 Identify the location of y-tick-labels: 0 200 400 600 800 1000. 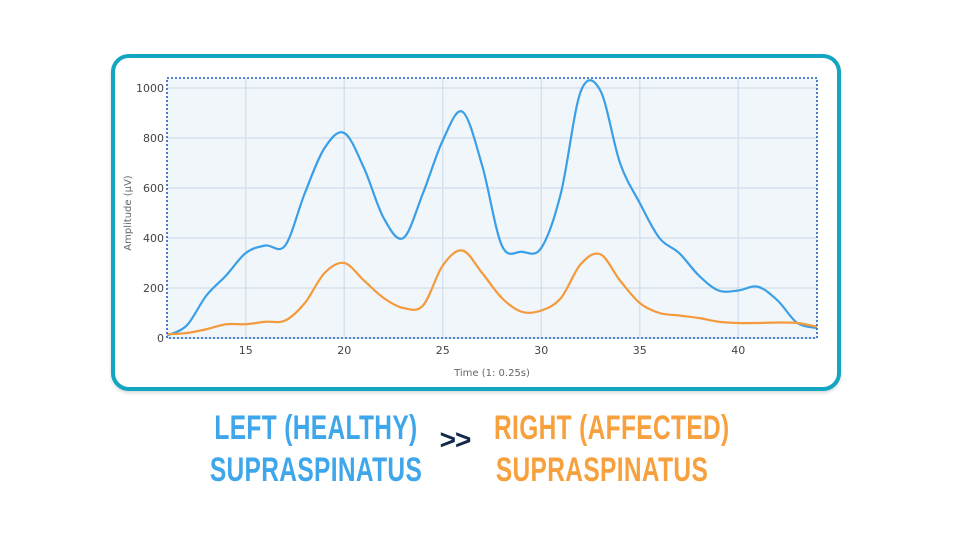
(150, 213).